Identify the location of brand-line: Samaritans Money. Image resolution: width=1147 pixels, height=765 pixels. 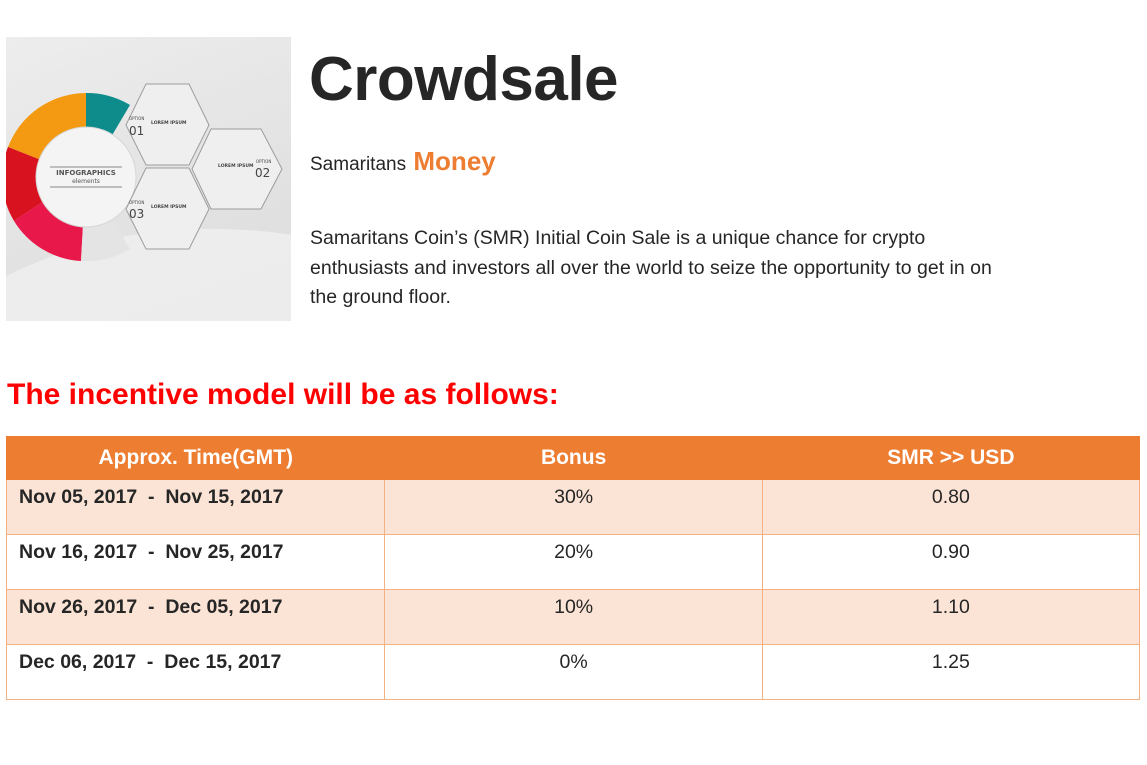
(403, 161).